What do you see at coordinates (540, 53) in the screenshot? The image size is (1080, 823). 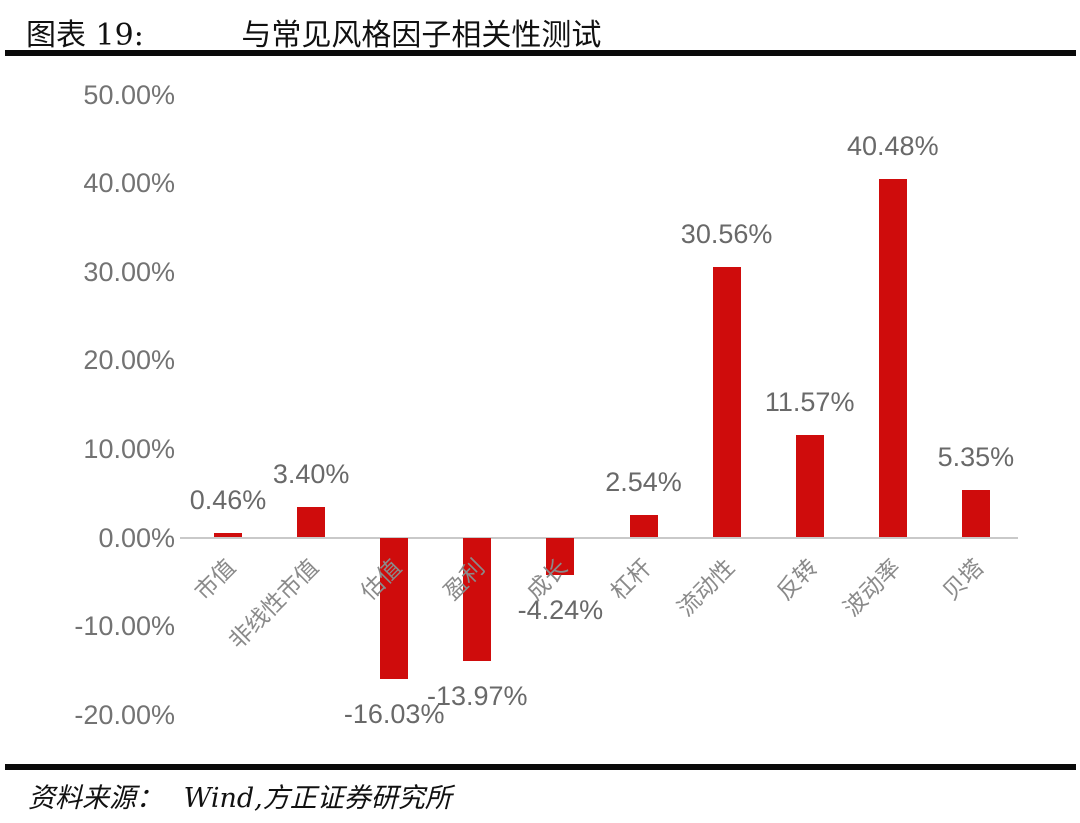 I see `top-divider` at bounding box center [540, 53].